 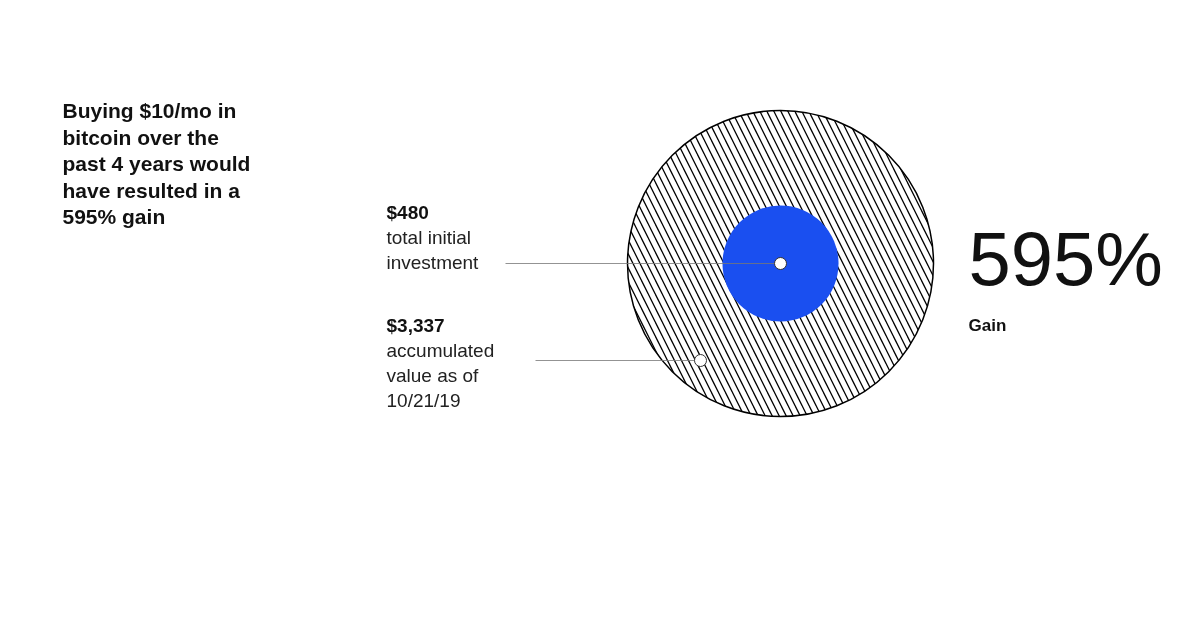 What do you see at coordinates (987, 325) in the screenshot?
I see `text: Gain` at bounding box center [987, 325].